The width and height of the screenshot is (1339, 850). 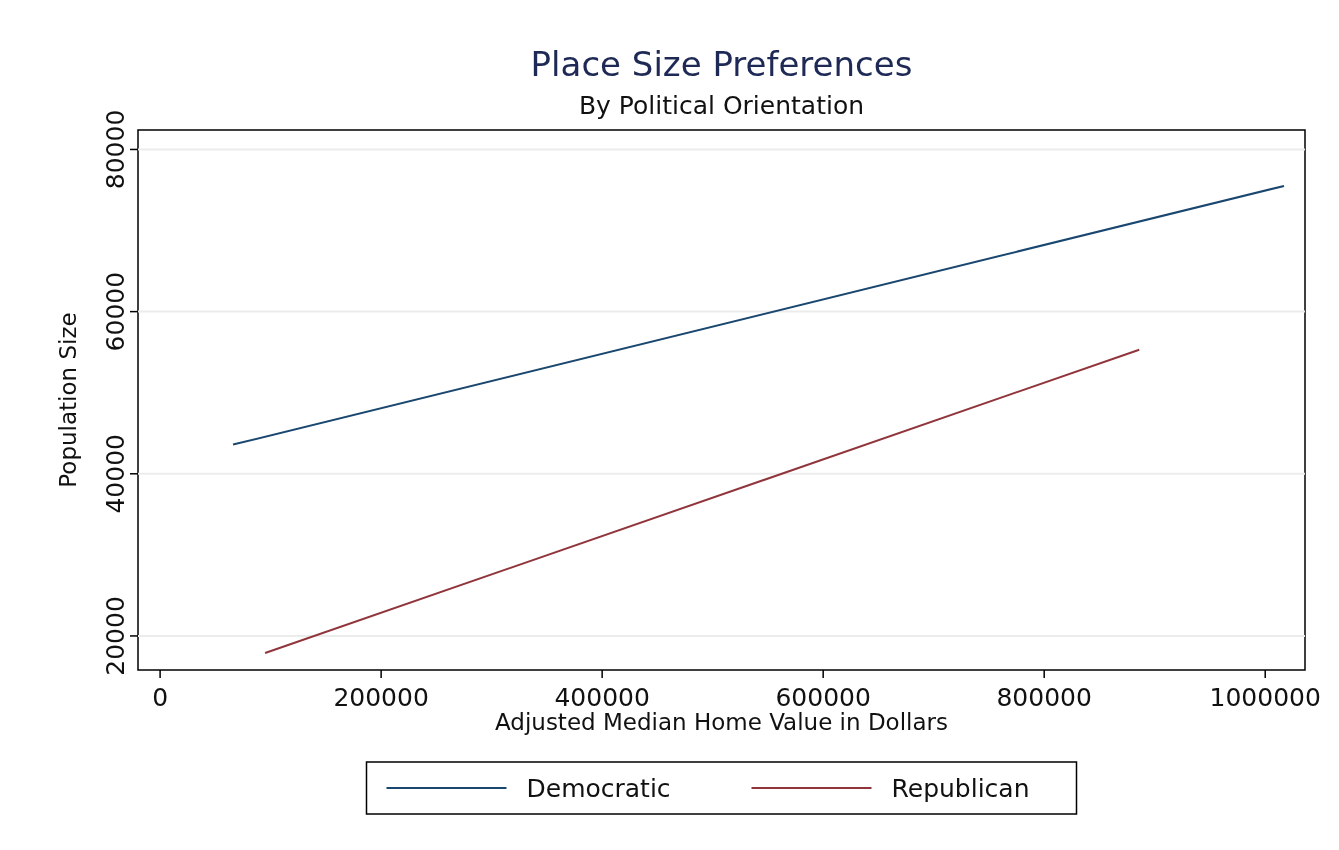 I want to click on y-axis-title: Population Size, so click(x=68, y=400).